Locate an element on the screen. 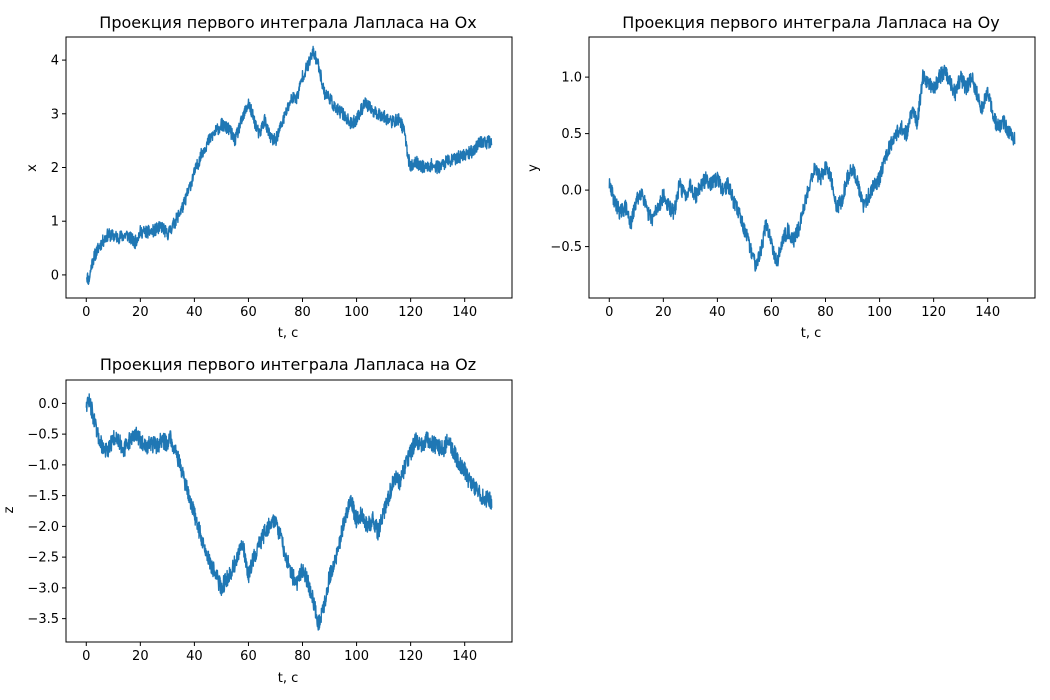  y-tick-label: 1.0 is located at coordinates (571, 78).